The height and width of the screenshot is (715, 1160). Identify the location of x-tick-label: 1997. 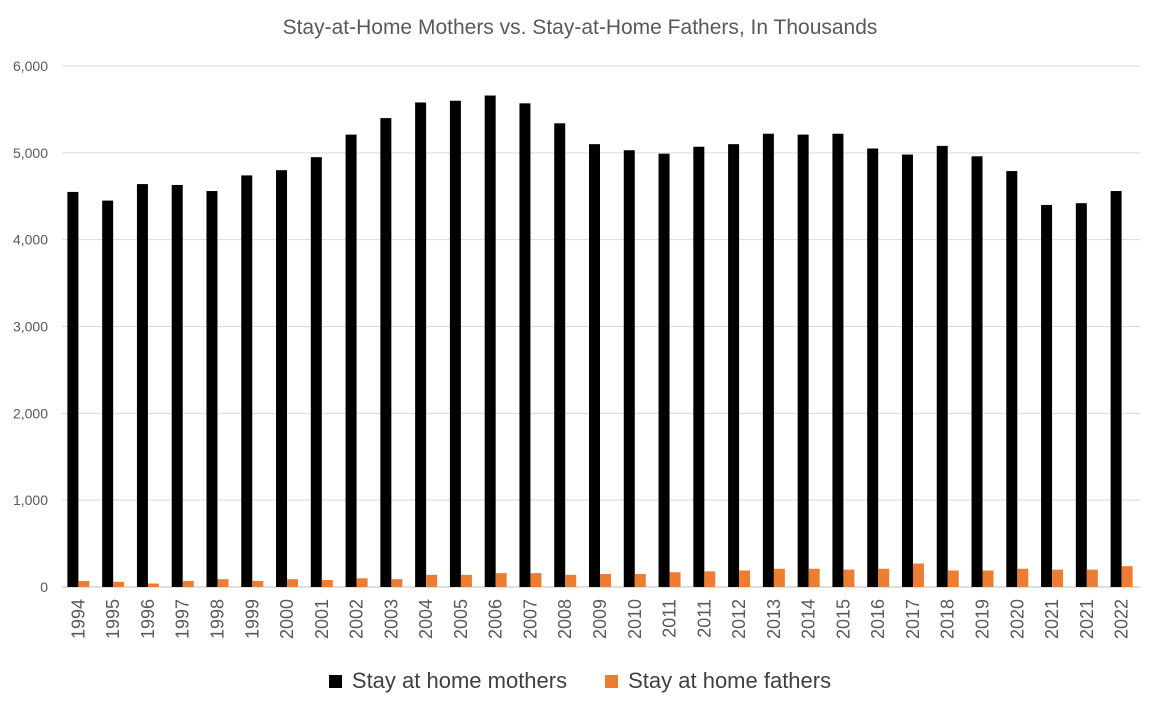
(183, 619).